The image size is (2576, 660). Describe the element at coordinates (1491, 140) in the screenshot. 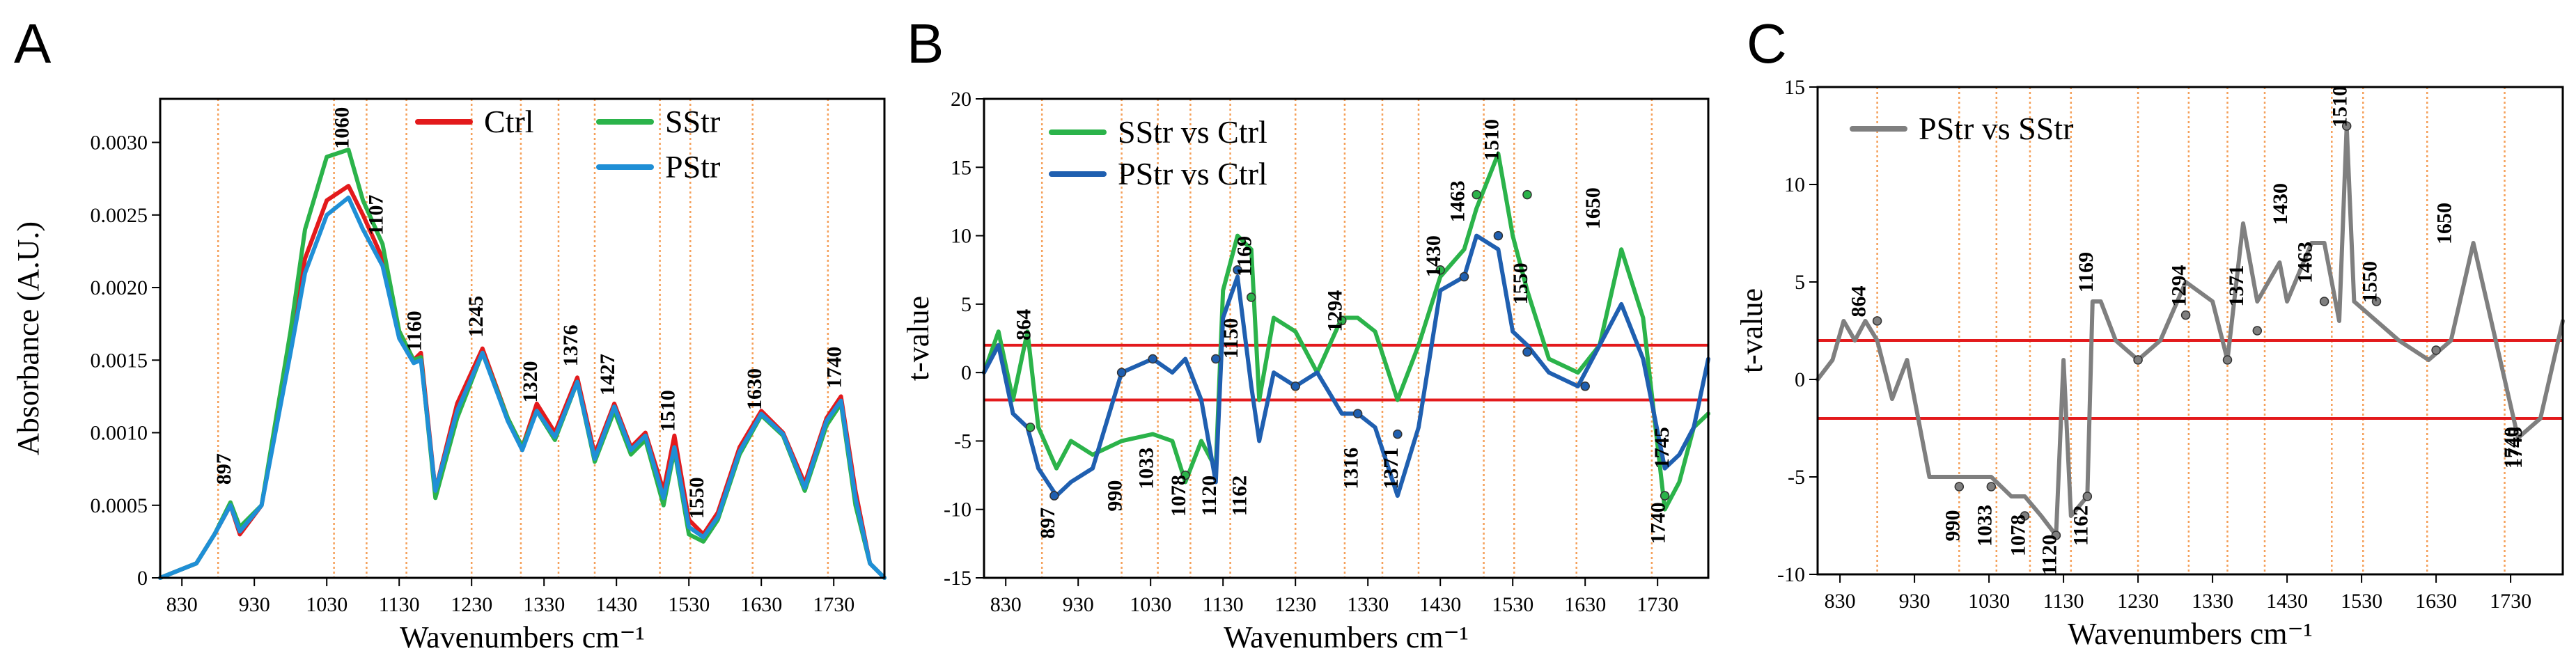

I see `peak-label: 1510` at that location.